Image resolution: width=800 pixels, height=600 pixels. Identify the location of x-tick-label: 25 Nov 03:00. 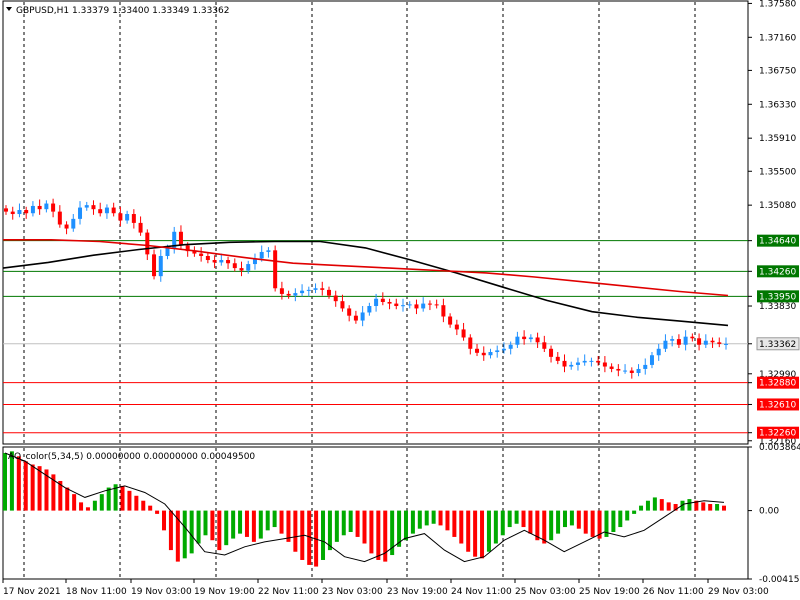
(545, 592).